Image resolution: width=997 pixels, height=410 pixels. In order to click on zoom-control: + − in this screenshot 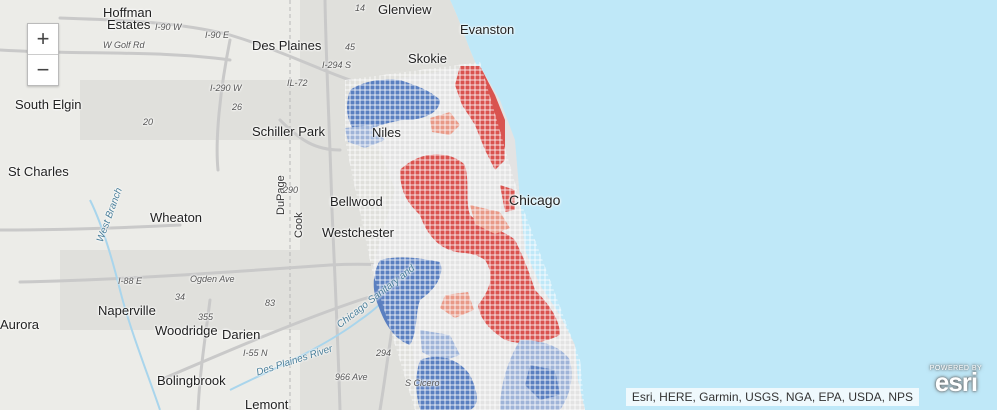, I will do `click(43, 54)`.